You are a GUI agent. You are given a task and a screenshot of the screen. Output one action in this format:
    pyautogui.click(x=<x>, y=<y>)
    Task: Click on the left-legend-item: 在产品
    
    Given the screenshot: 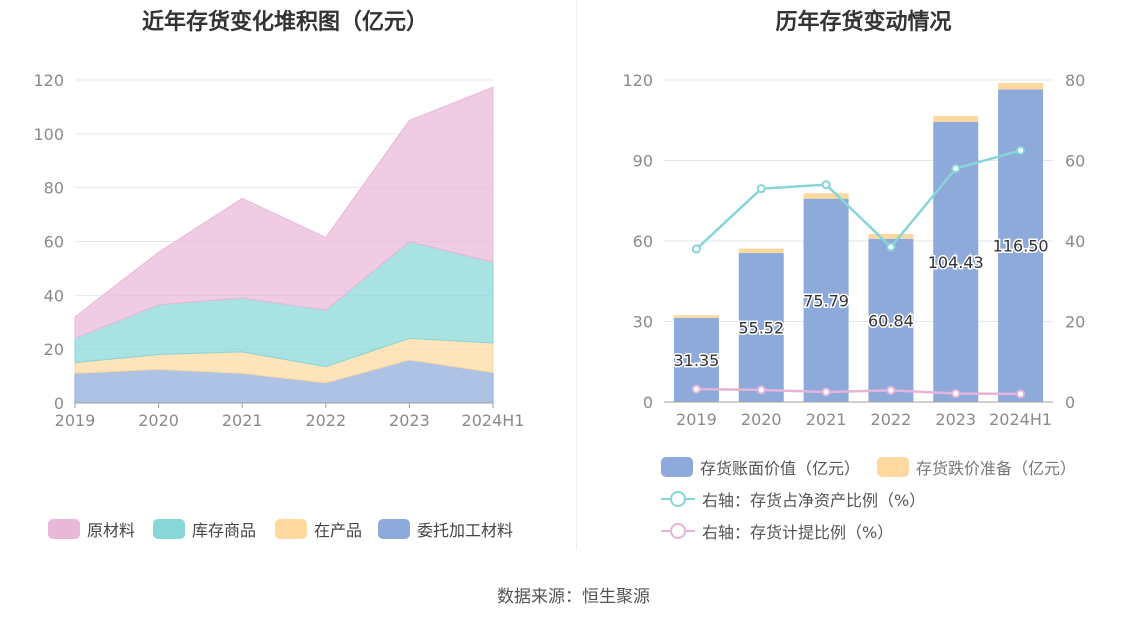 What is the action you would take?
    pyautogui.click(x=318, y=529)
    